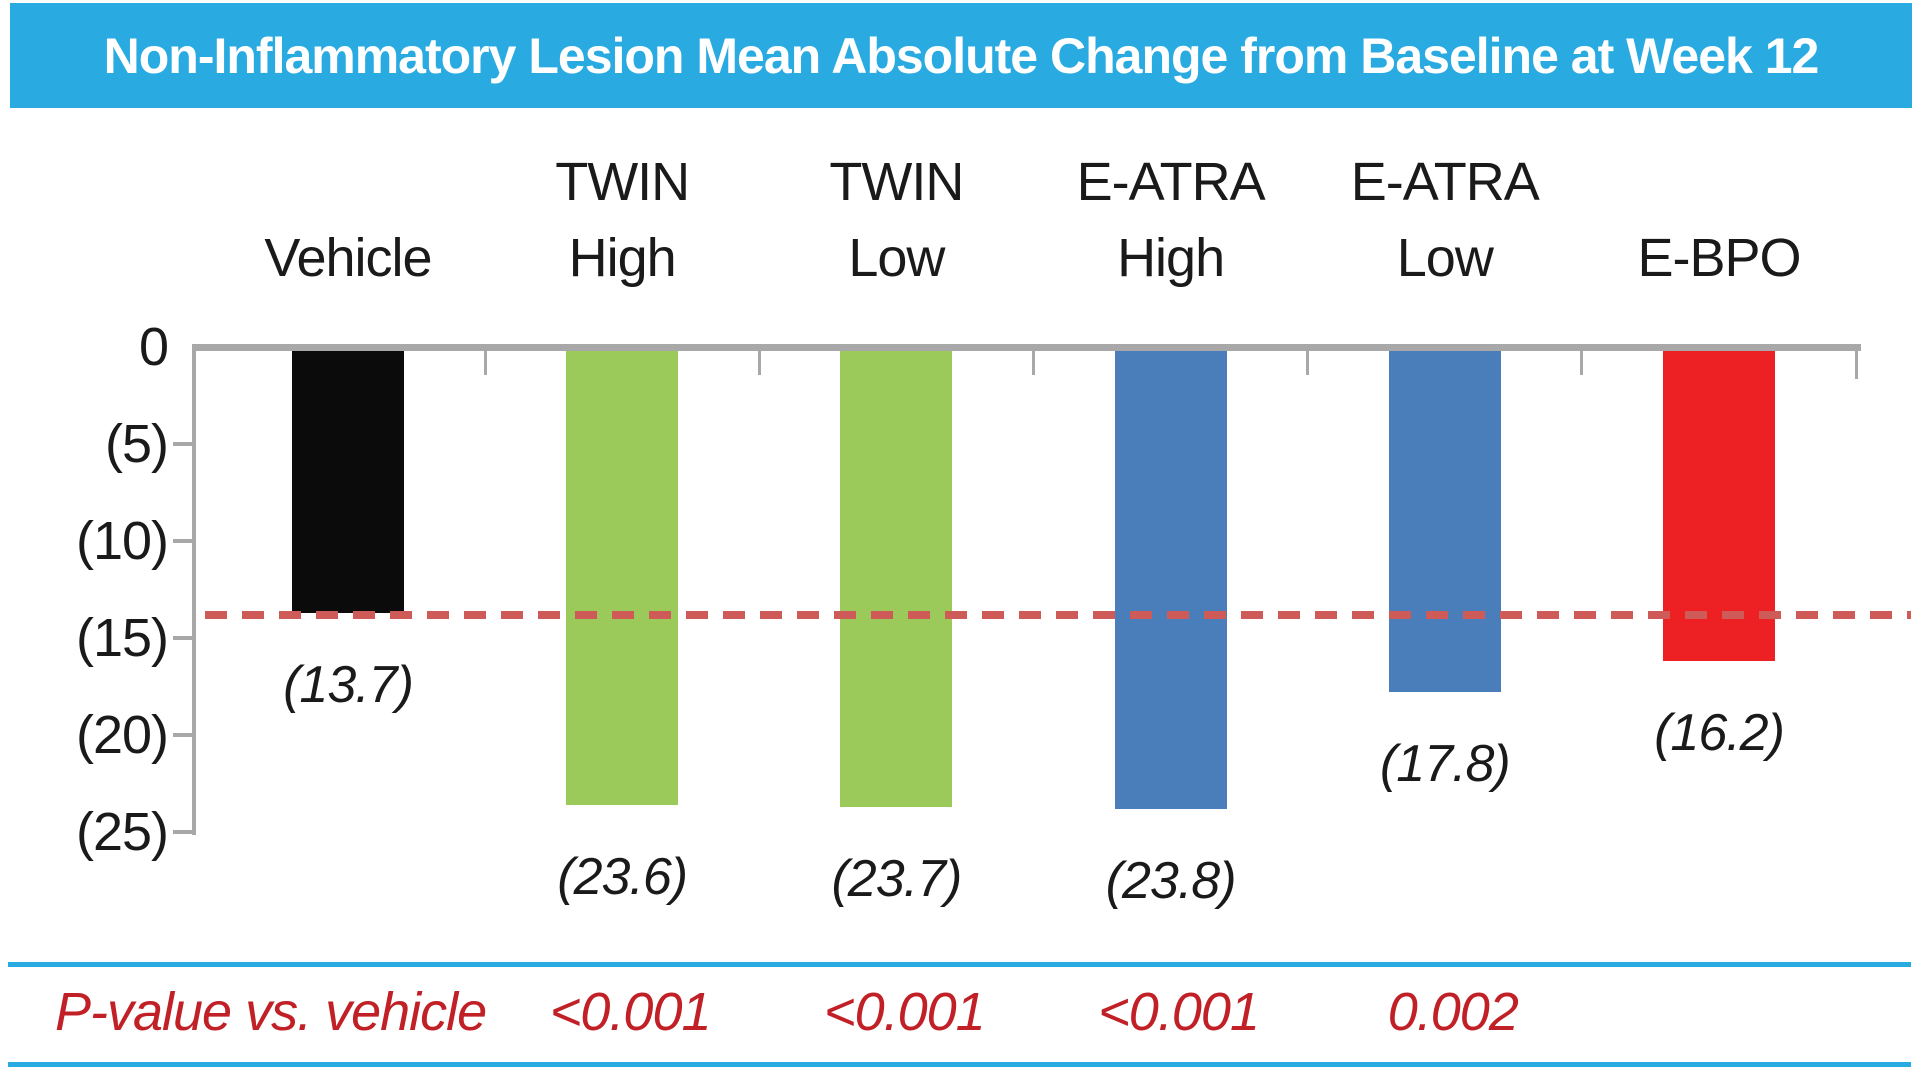 This screenshot has height=1078, width=1918. Describe the element at coordinates (905, 1012) in the screenshot. I see `pvalue-twin-low: <0.001` at that location.